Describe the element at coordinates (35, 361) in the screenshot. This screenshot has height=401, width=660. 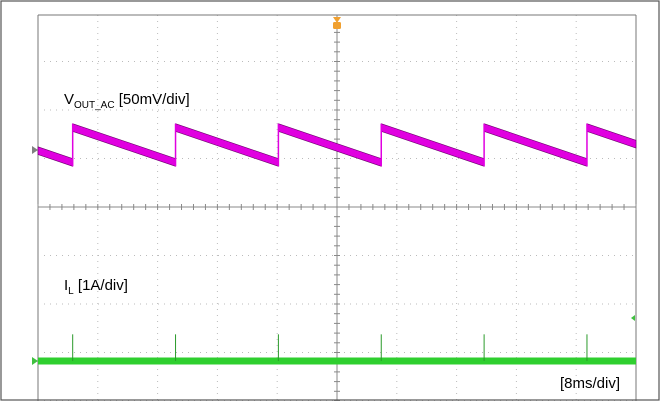
I see `il-ground-marker` at that location.